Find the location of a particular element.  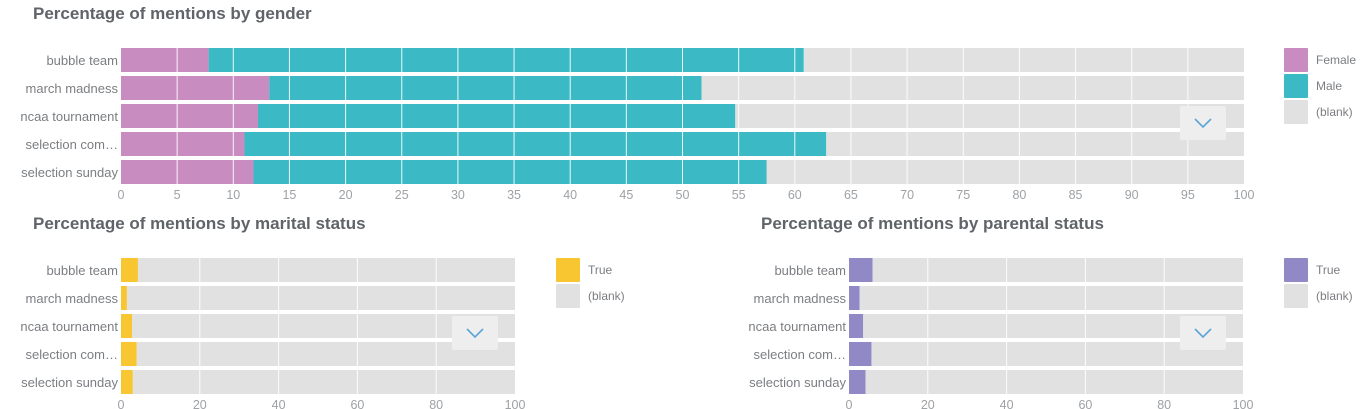

x-tick-label: 65 is located at coordinates (851, 195).